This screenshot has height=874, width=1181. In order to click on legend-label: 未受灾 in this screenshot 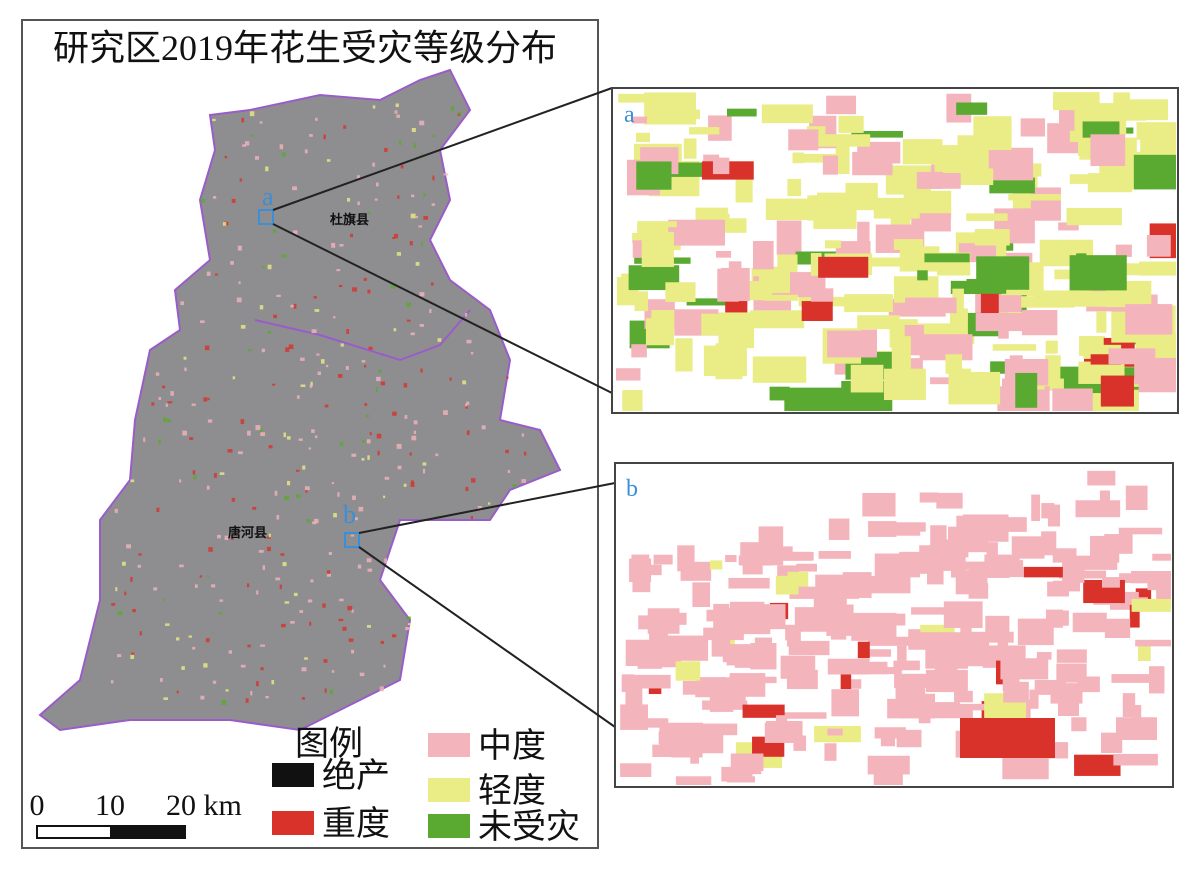, I will do `click(529, 827)`.